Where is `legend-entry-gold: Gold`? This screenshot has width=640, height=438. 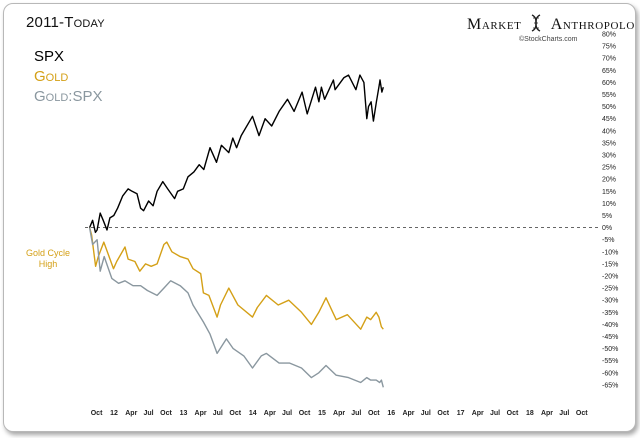 legend-entry-gold: Gold is located at coordinates (51, 76).